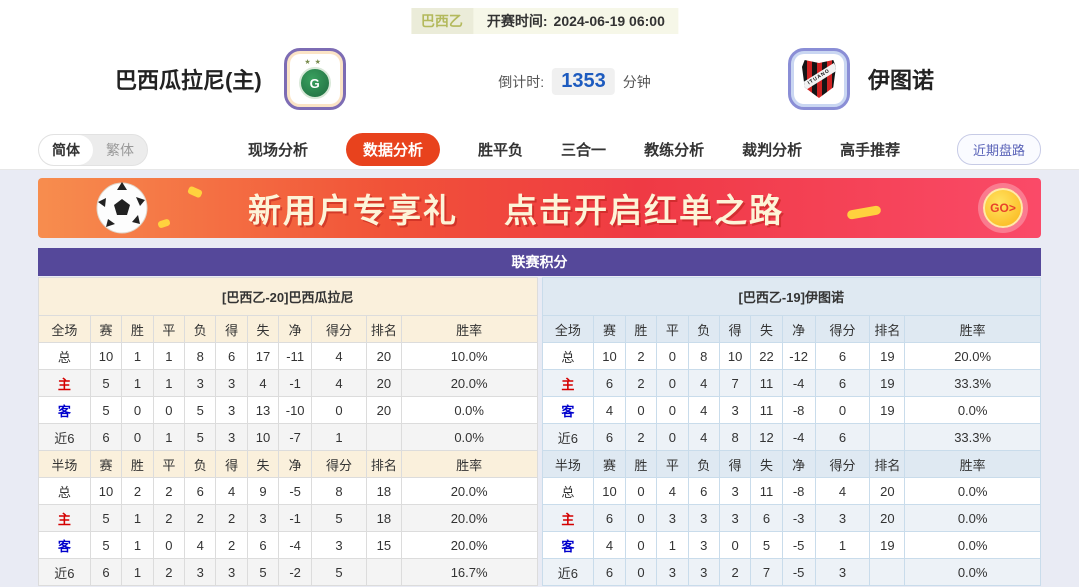  Describe the element at coordinates (584, 150) in the screenshot. I see `tab-three-in-one: 三合一` at that location.